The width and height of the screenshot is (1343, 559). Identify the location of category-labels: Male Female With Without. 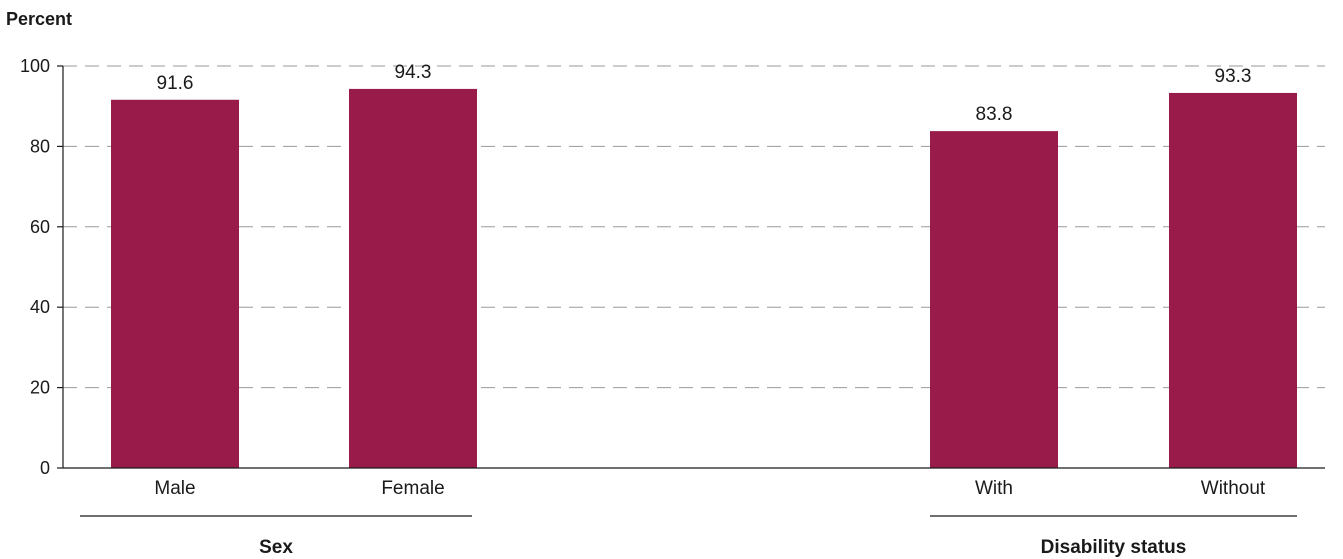
(710, 488).